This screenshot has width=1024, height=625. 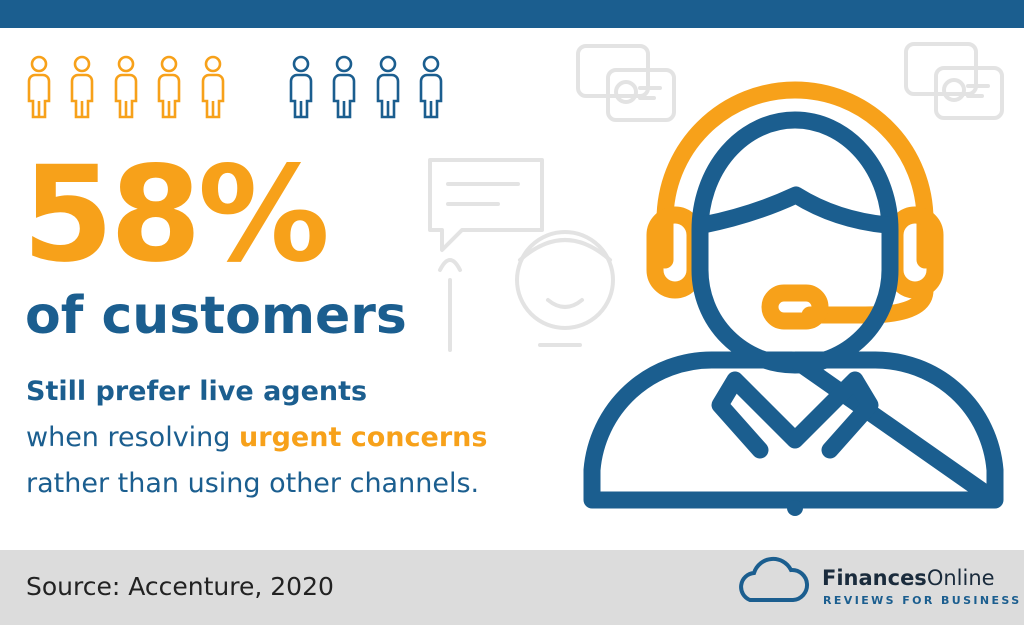 I want to click on footer-band, so click(x=512, y=587).